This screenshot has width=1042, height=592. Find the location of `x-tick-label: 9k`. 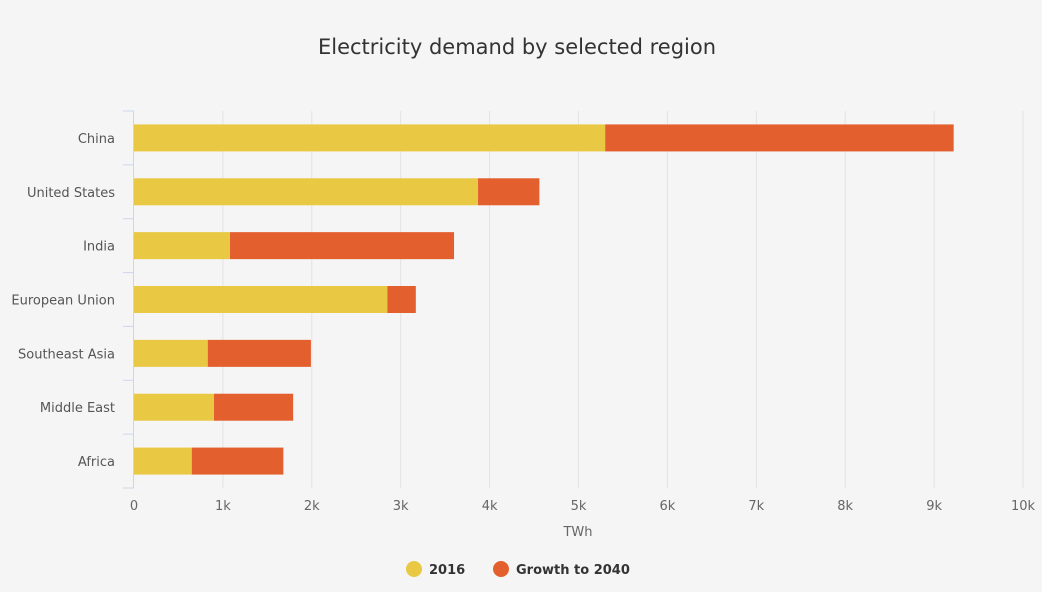

x-tick-label: 9k is located at coordinates (934, 506).